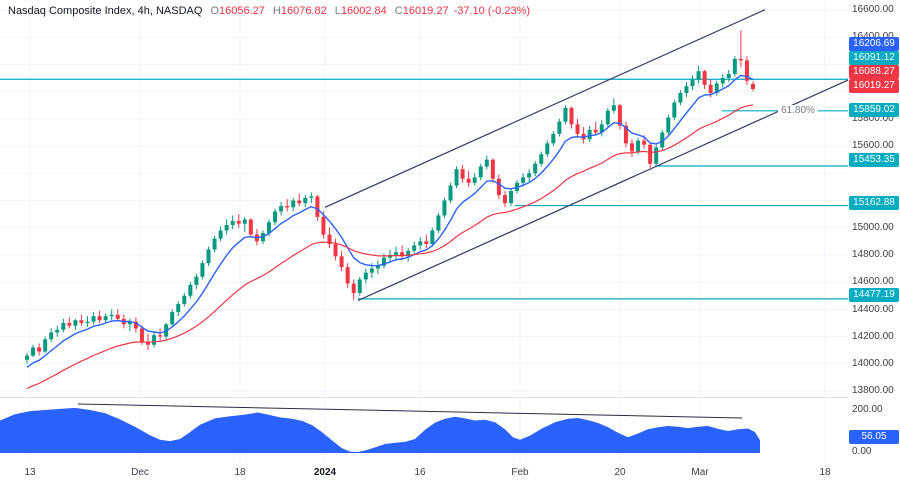 The height and width of the screenshot is (484, 900). What do you see at coordinates (874, 58) in the screenshot?
I see `price-badge: 16091.12` at bounding box center [874, 58].